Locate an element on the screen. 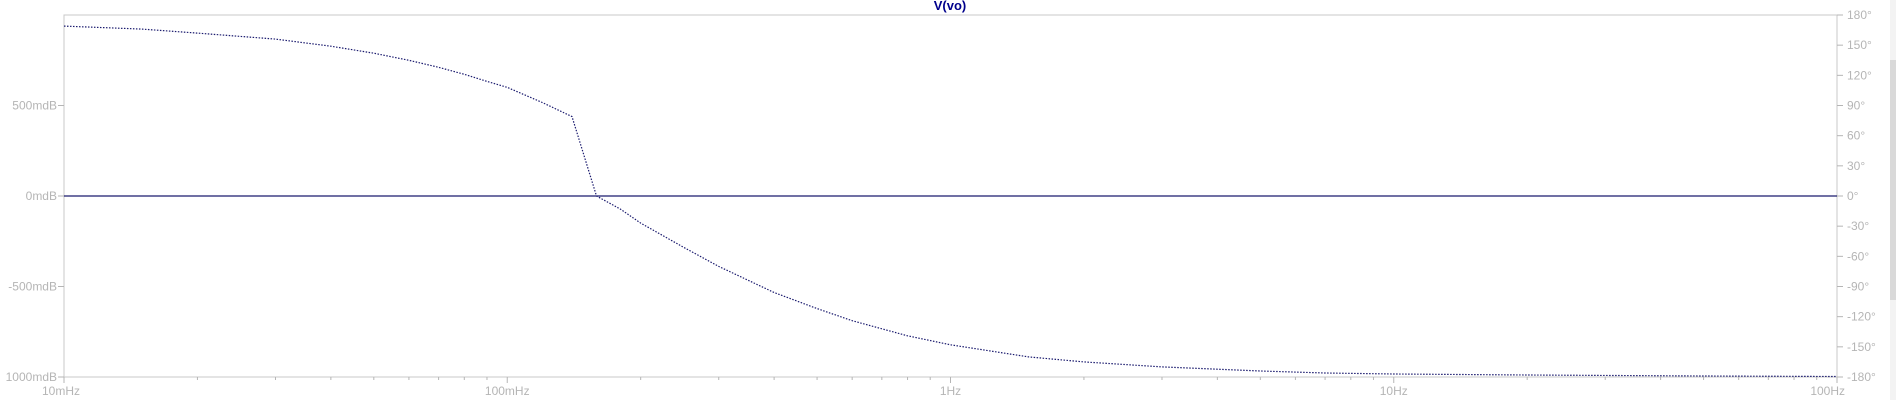 Image resolution: width=1896 pixels, height=400 pixels. y-right-tick-label: -90° is located at coordinates (1858, 287).